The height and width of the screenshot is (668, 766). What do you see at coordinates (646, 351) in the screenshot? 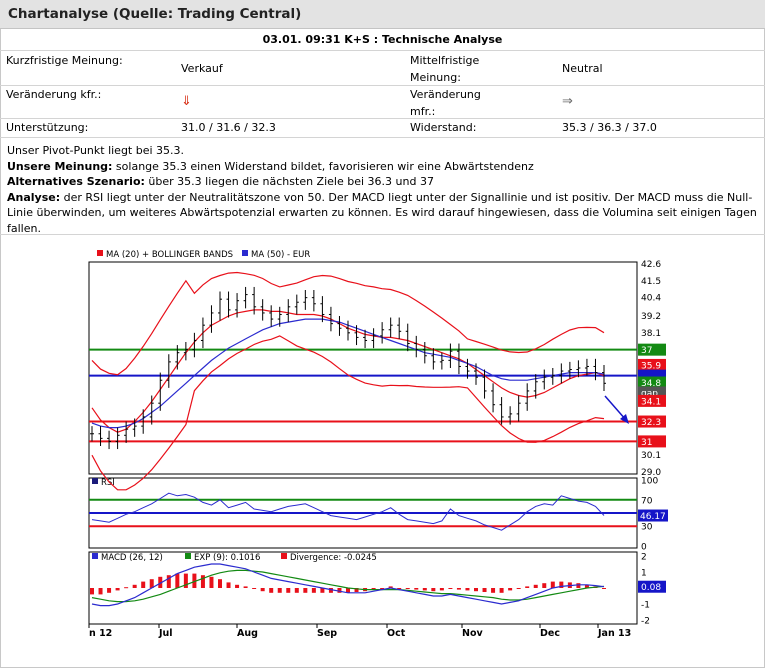
I see `resistance-tag: 37` at bounding box center [646, 351].